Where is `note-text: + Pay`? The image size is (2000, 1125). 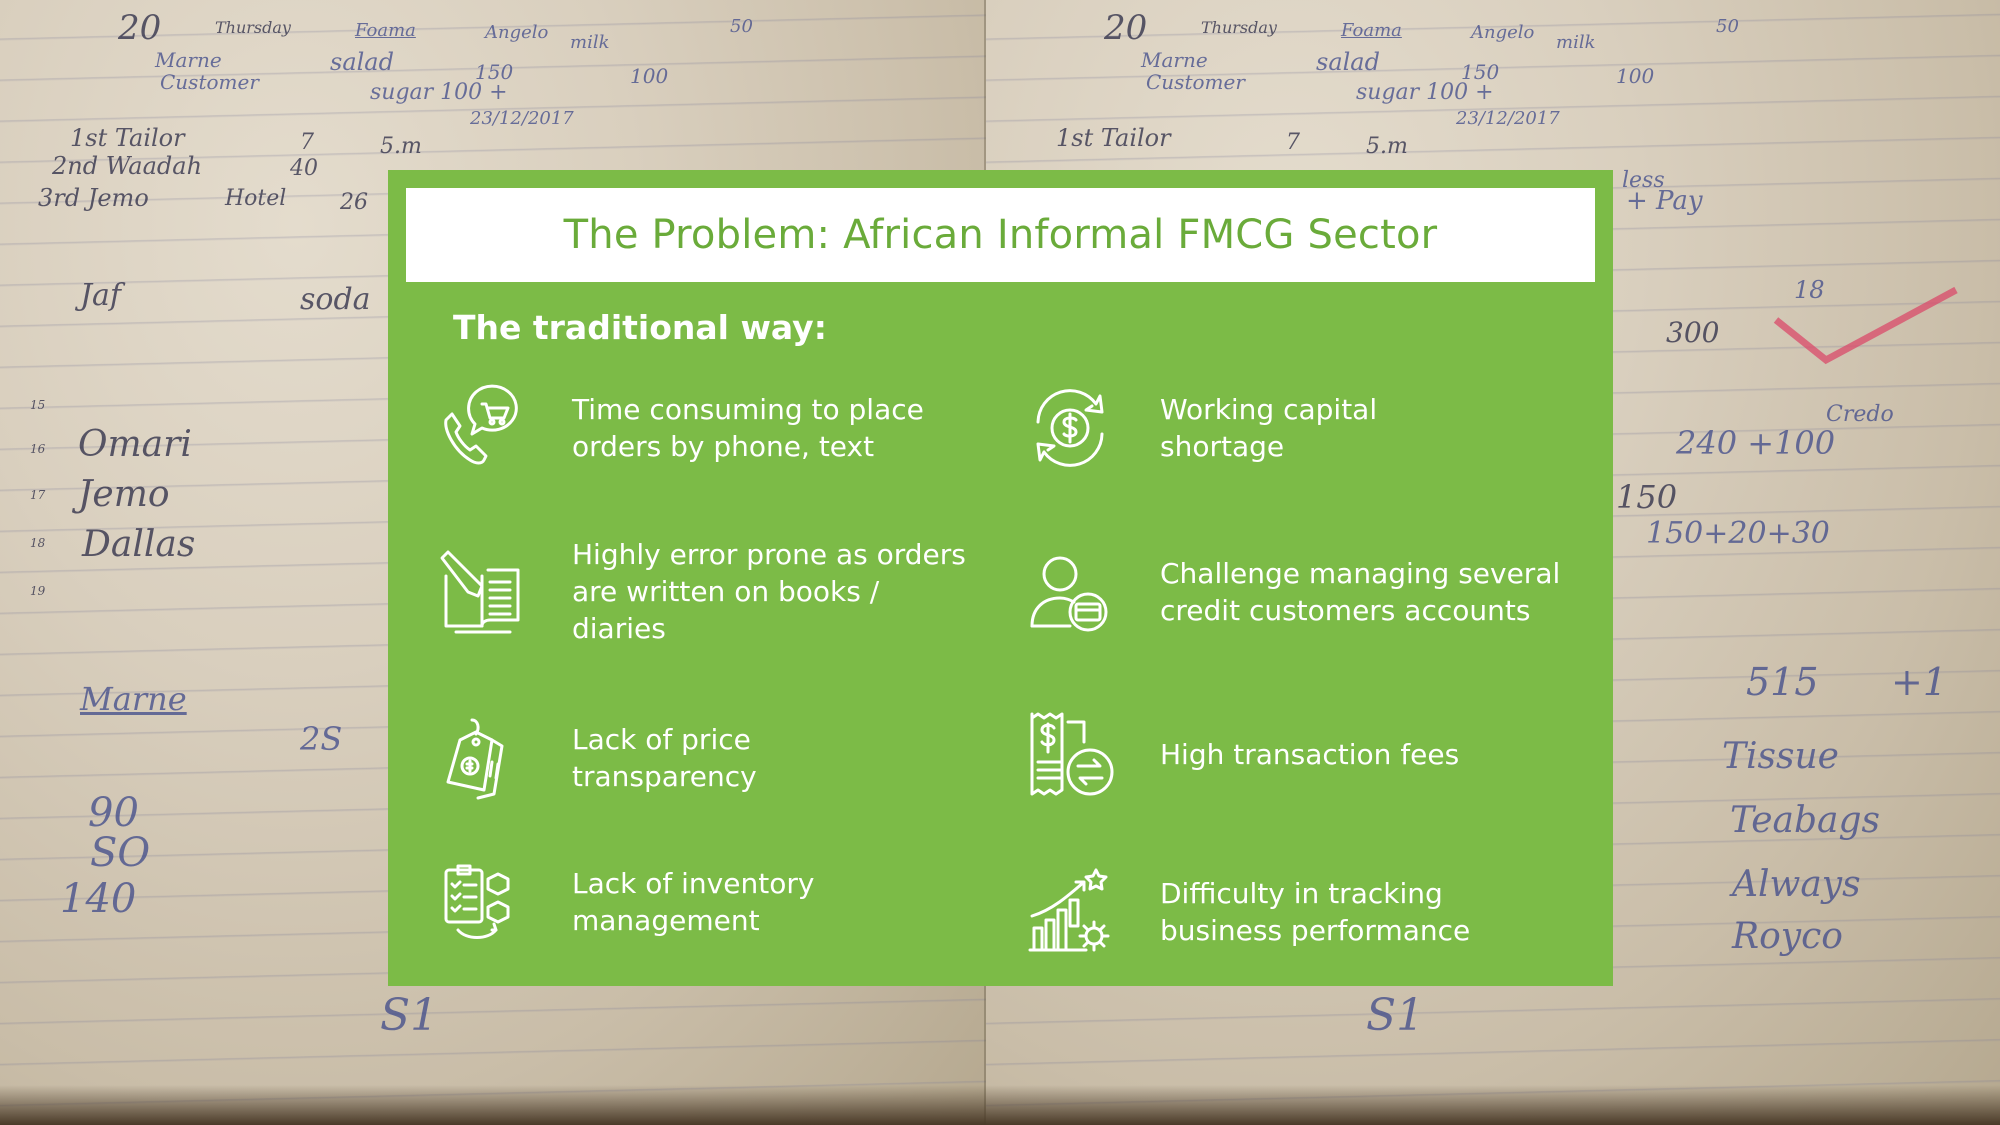 note-text: + Pay is located at coordinates (1664, 201).